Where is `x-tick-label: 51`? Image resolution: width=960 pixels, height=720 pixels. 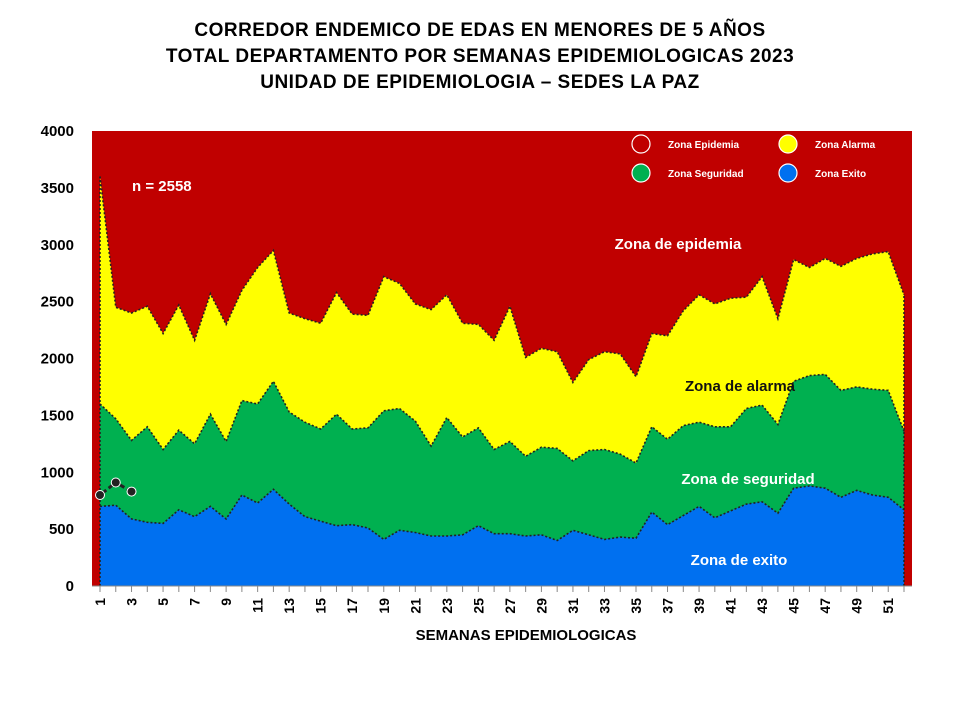
x-tick-label: 51 is located at coordinates (888, 606).